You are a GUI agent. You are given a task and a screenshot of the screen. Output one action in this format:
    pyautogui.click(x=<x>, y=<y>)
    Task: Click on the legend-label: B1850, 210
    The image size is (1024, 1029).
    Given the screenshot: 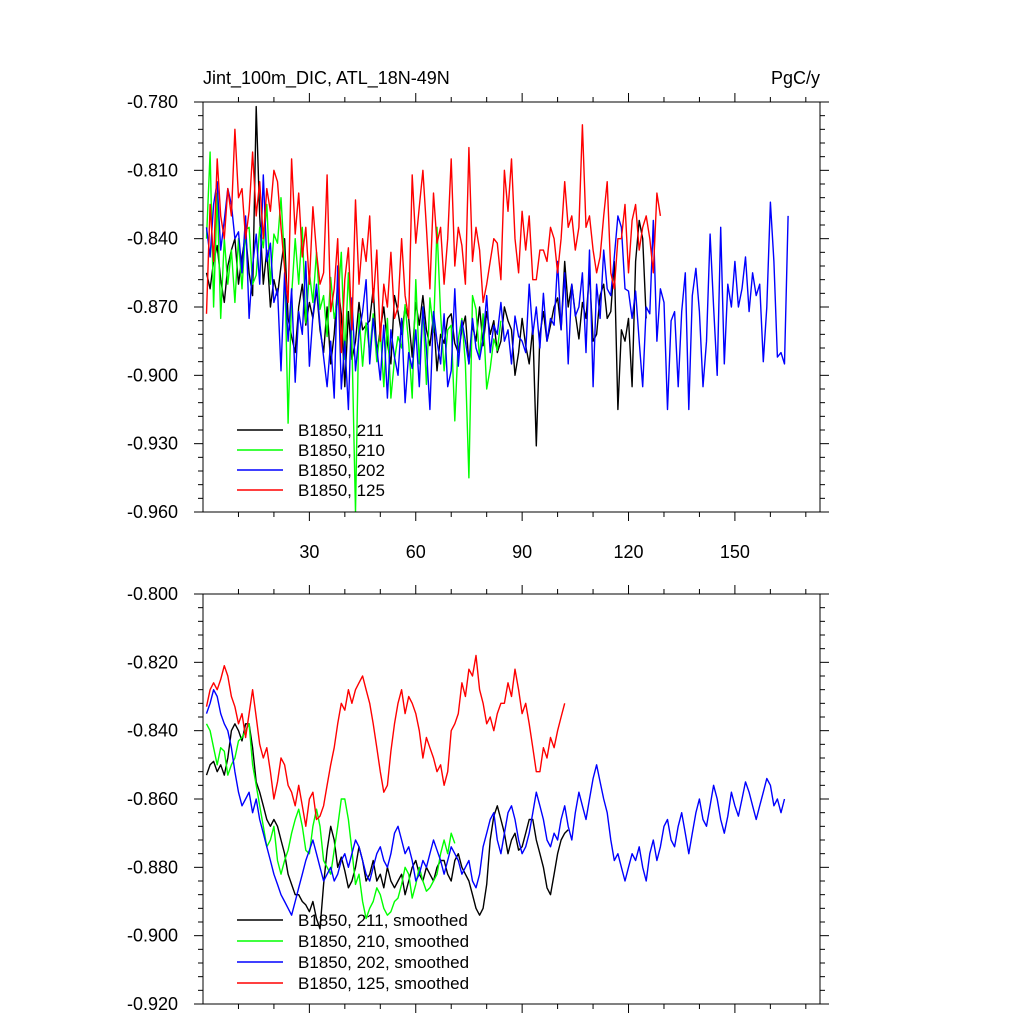 What is the action you would take?
    pyautogui.click(x=341, y=450)
    